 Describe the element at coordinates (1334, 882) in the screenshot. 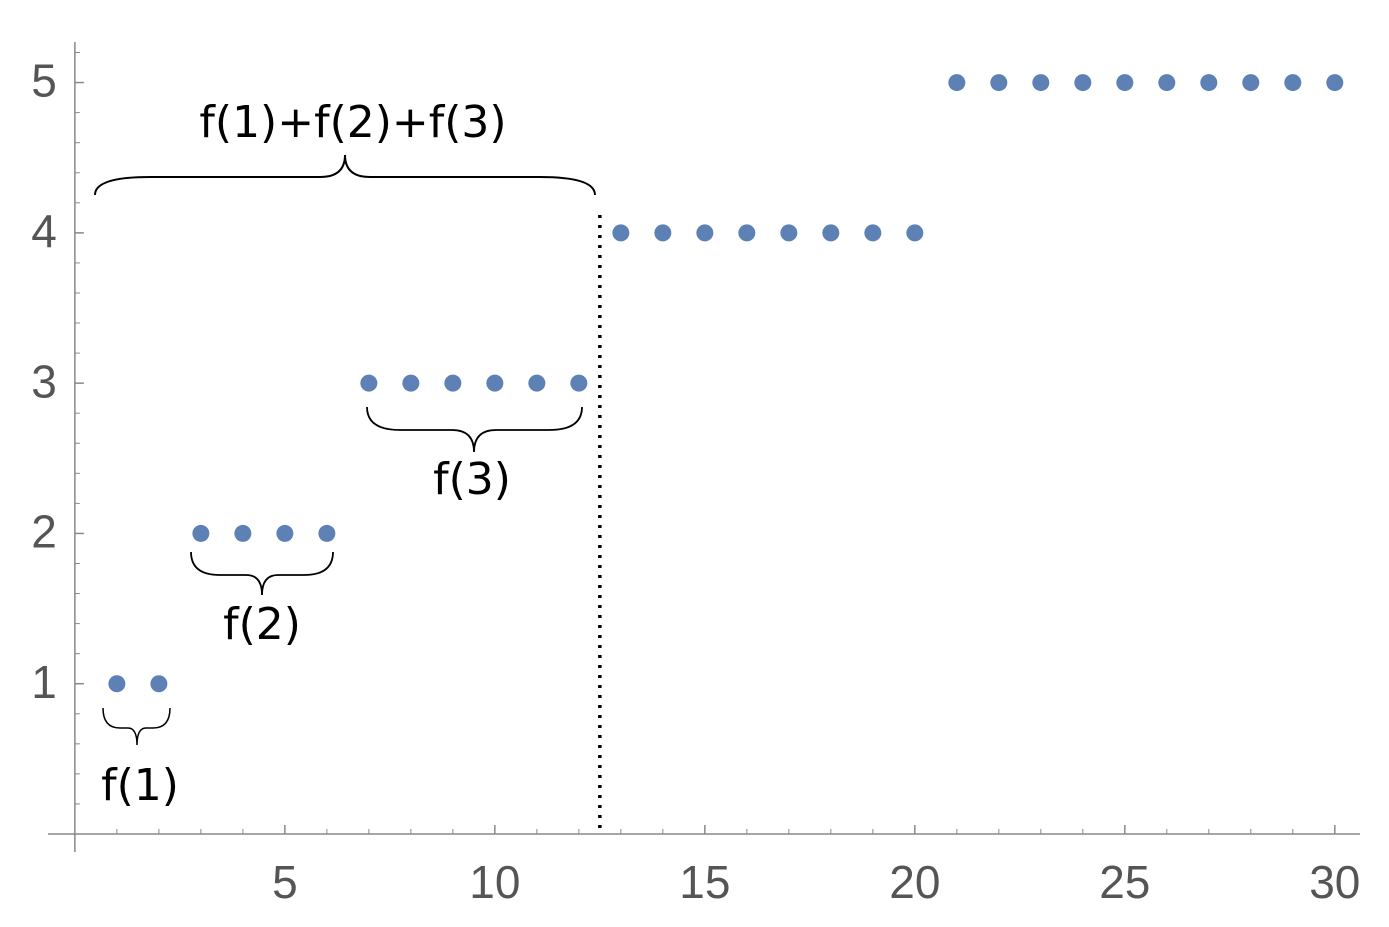

I see `x-tick-label: 30` at that location.